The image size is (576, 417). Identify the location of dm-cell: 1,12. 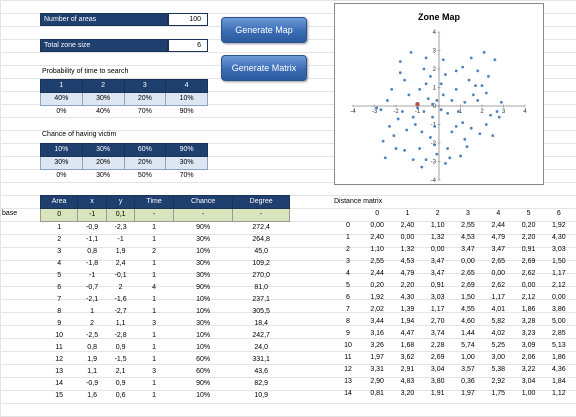
(559, 393).